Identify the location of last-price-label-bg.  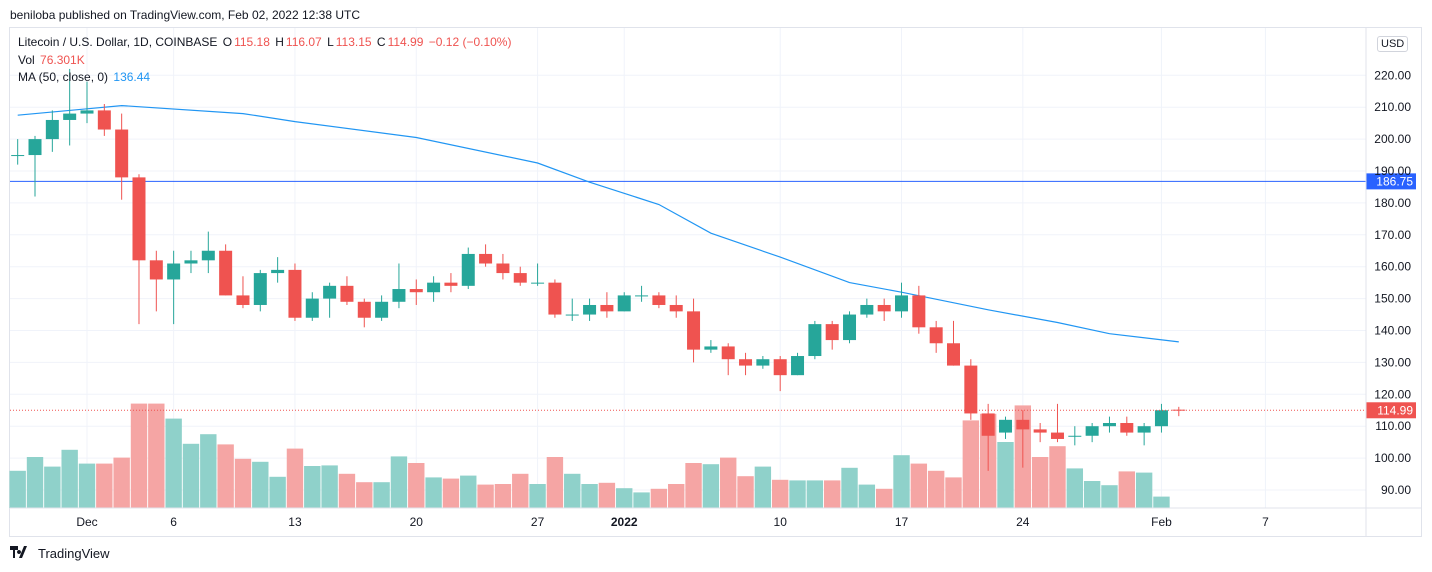
(1391, 410).